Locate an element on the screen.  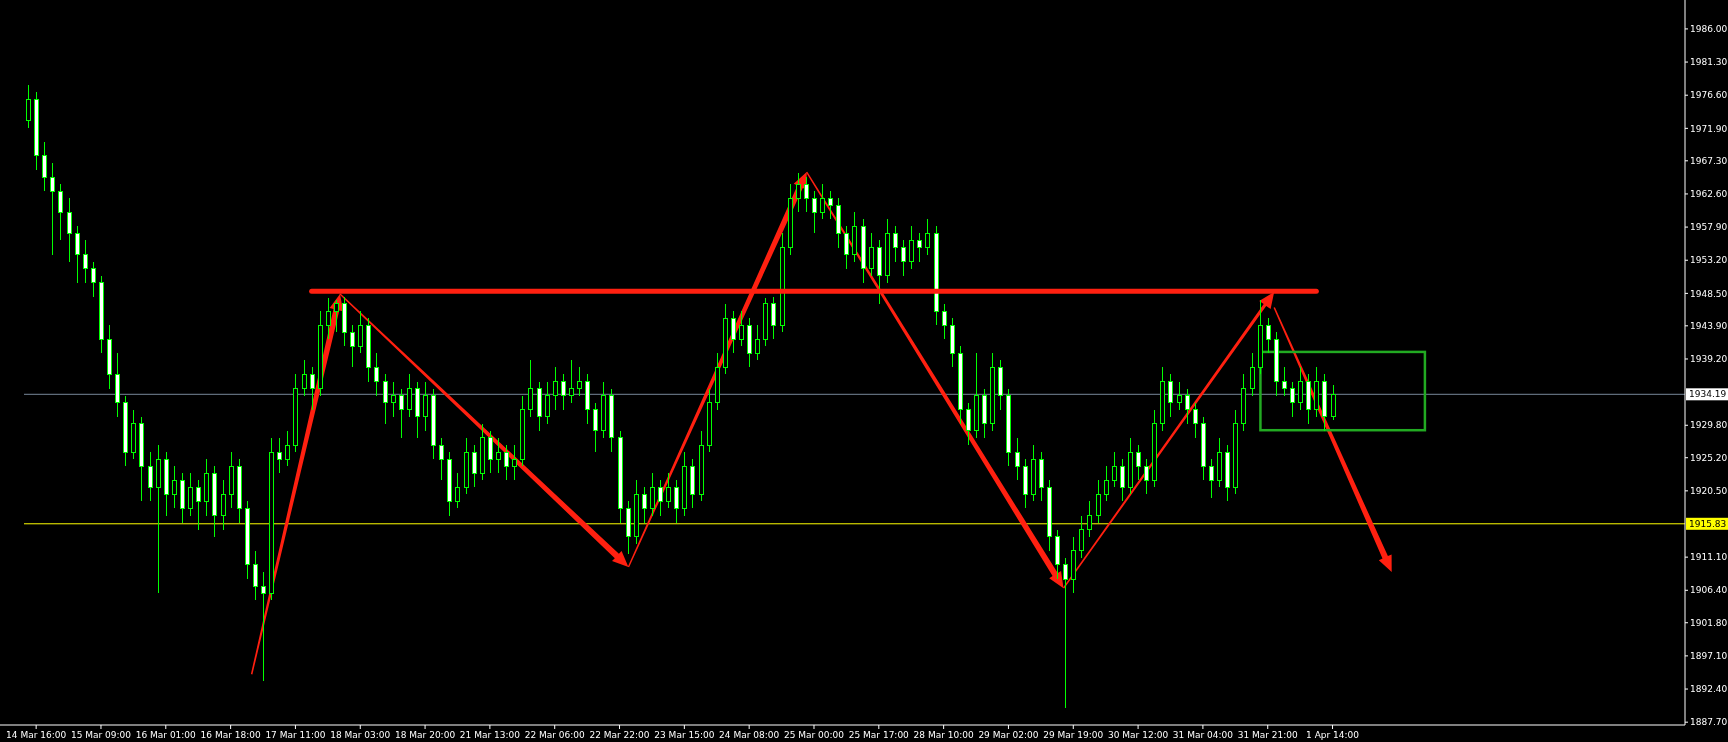
y-tick-label: 1887.70 is located at coordinates (1709, 722).